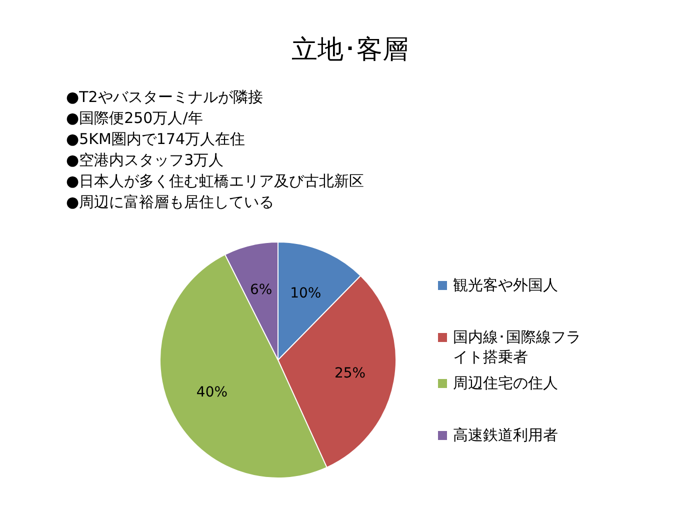  What do you see at coordinates (505, 383) in the screenshot?
I see `legend-label: 周辺住宅の住人` at bounding box center [505, 383].